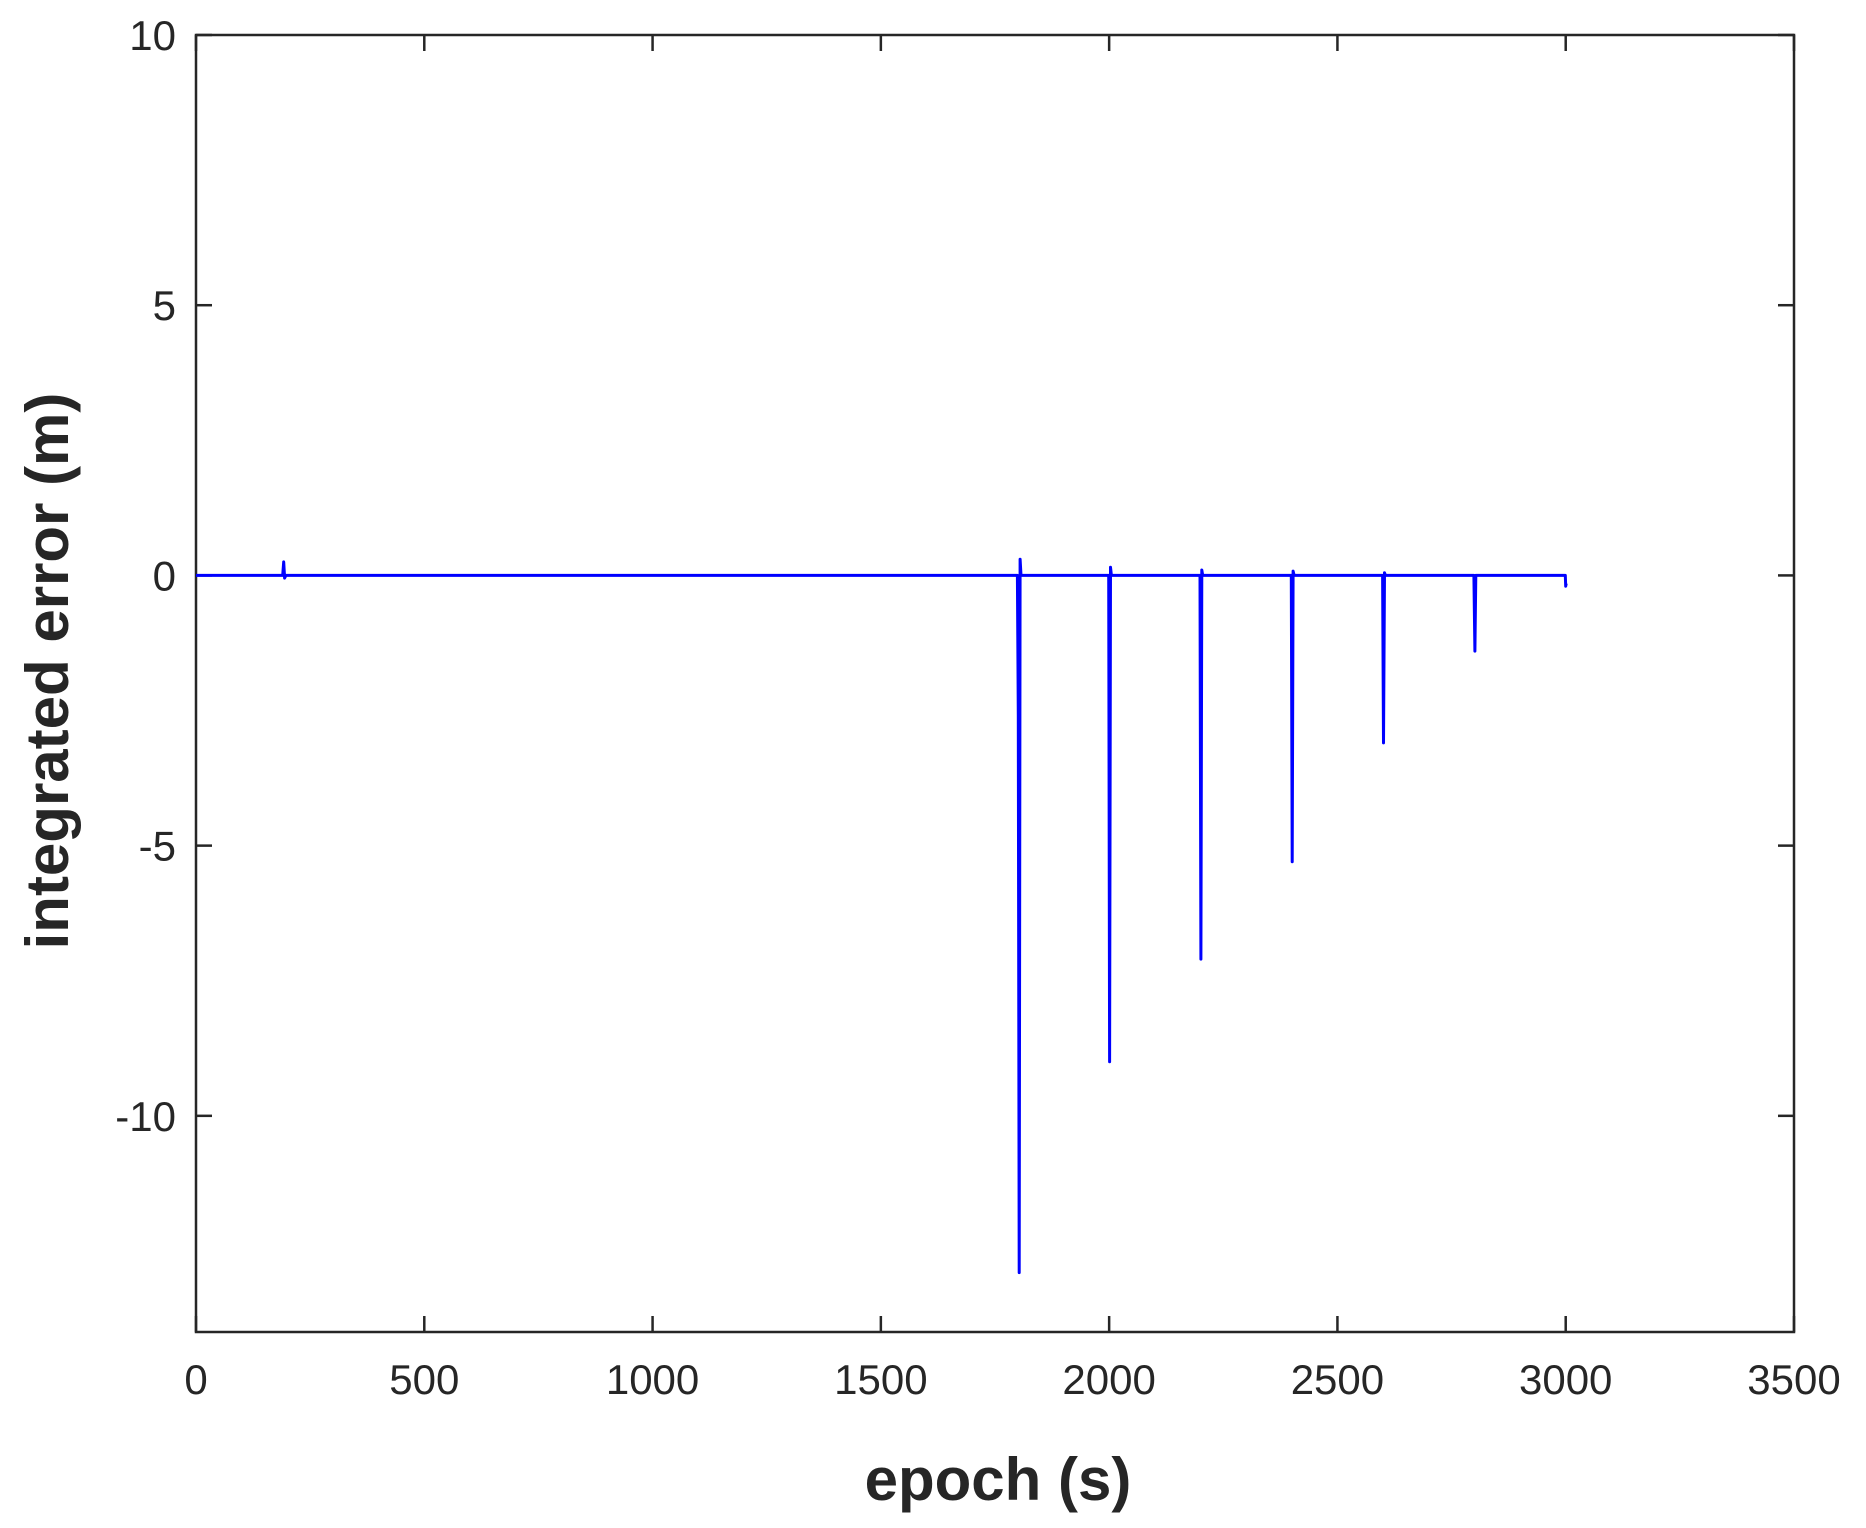 Image resolution: width=1866 pixels, height=1528 pixels. I want to click on x-tick-label: 1500, so click(880, 1379).